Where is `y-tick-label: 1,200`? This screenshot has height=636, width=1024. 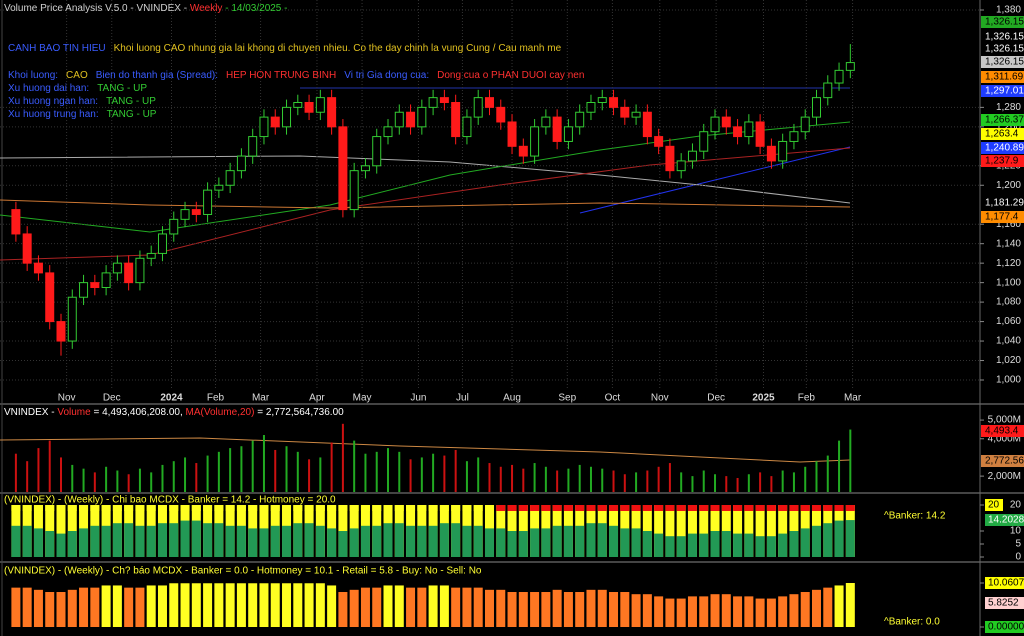 y-tick-label: 1,200 is located at coordinates (1008, 185).